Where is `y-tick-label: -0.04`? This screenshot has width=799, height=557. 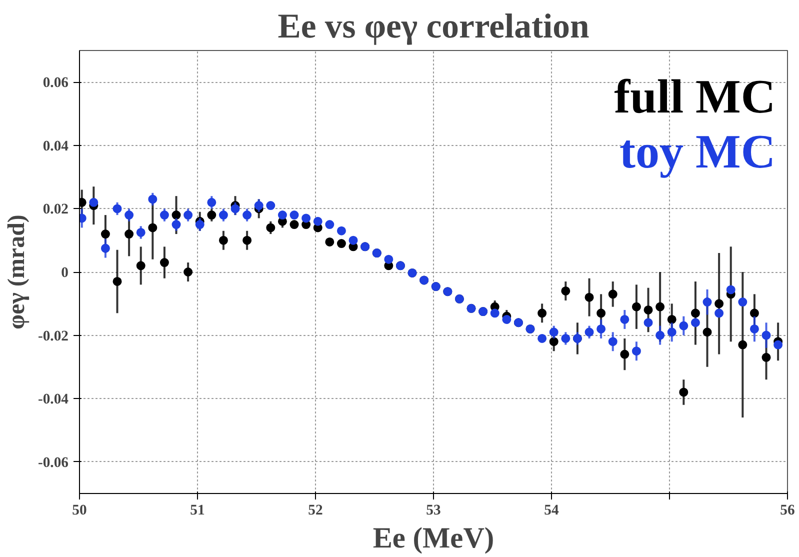 y-tick-label: -0.04 is located at coordinates (54, 400).